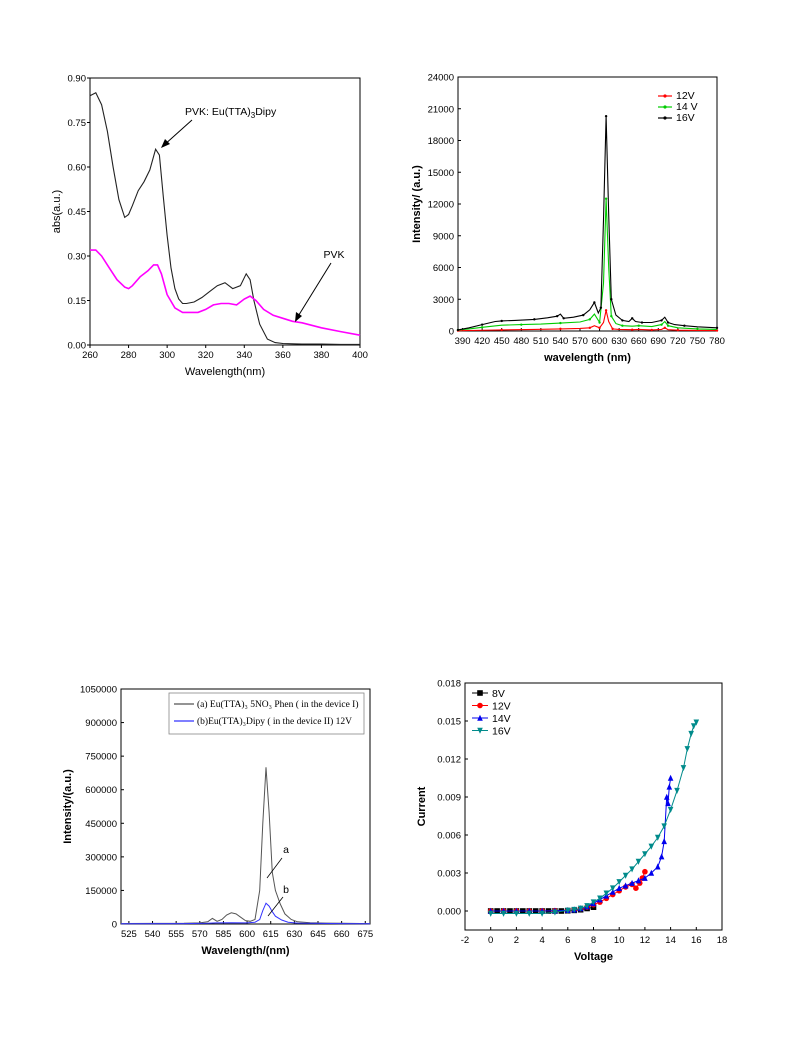  What do you see at coordinates (244, 355) in the screenshot?
I see `x-tick-label: 340` at bounding box center [244, 355].